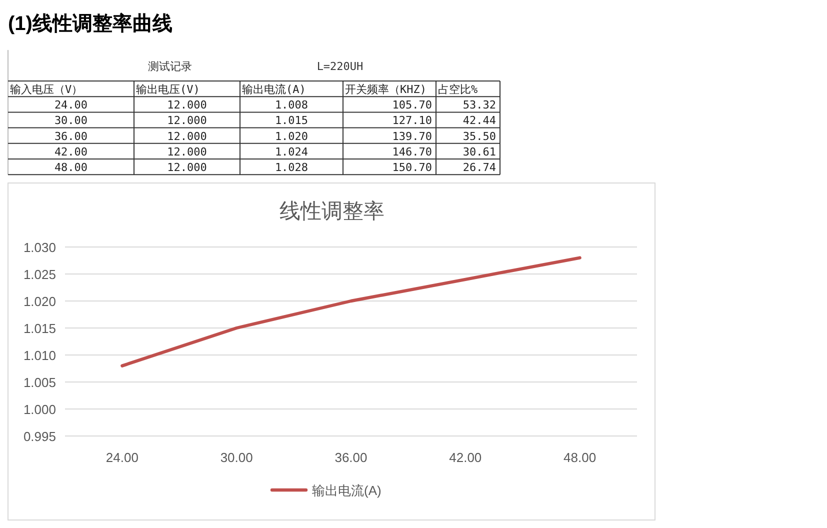 The width and height of the screenshot is (827, 528). I want to click on category-label: 24.00, so click(71, 105).